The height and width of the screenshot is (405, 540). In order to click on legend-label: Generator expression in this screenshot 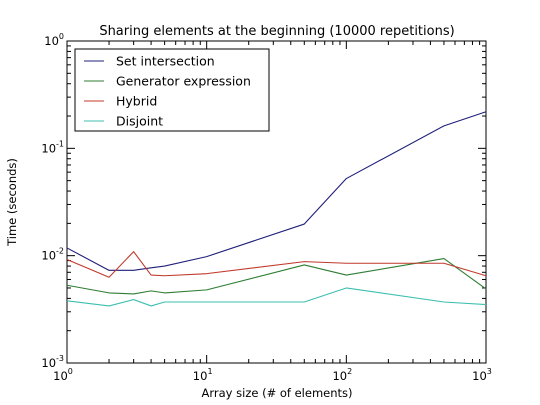, I will do `click(183, 81)`.